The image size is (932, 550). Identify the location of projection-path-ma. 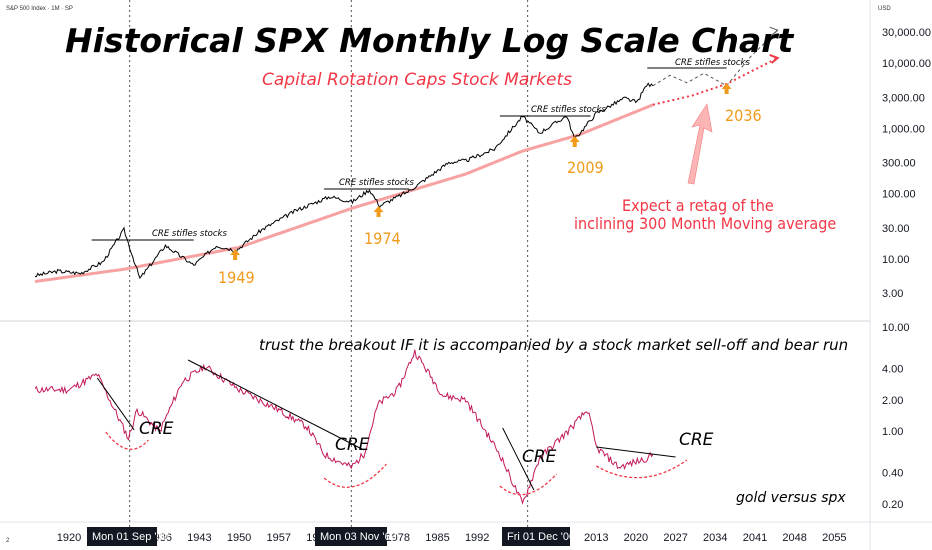
(715, 81).